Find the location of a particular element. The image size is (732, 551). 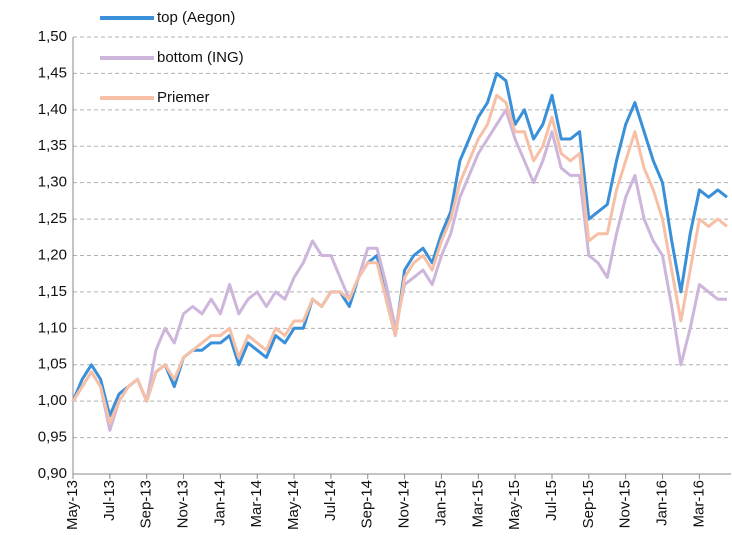

x-tick-label: May-14 is located at coordinates (293, 505).